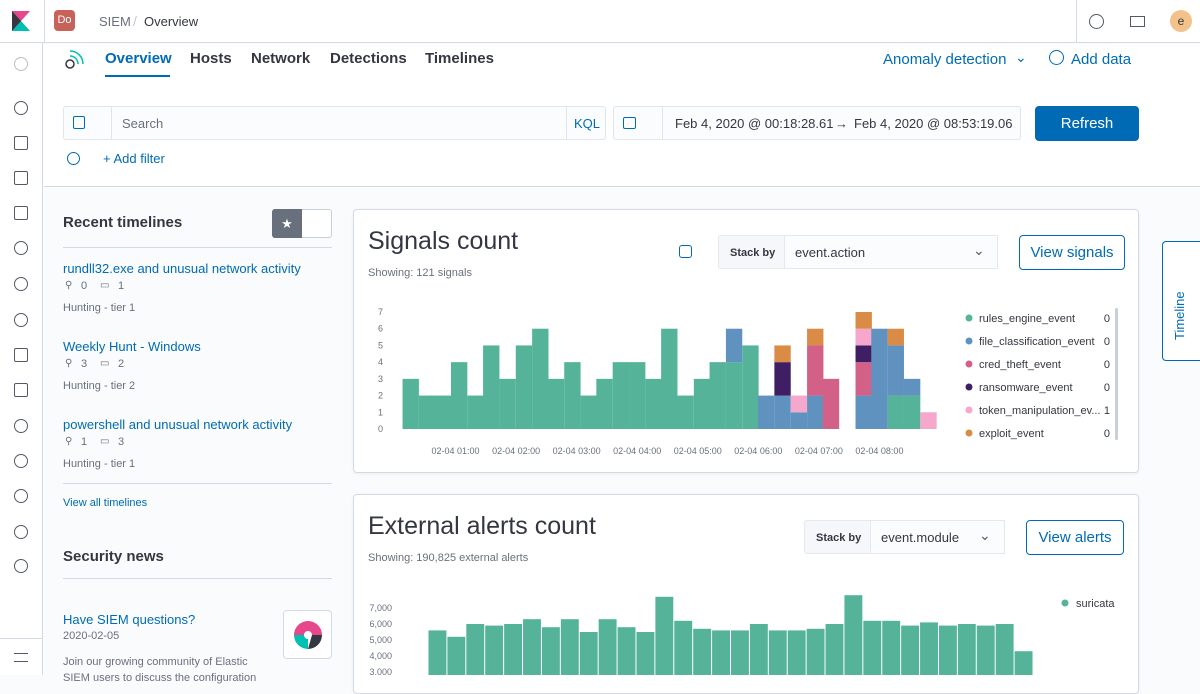 This screenshot has width=1200, height=694. What do you see at coordinates (91, 636) in the screenshot?
I see `news-date: 2020-02-05` at bounding box center [91, 636].